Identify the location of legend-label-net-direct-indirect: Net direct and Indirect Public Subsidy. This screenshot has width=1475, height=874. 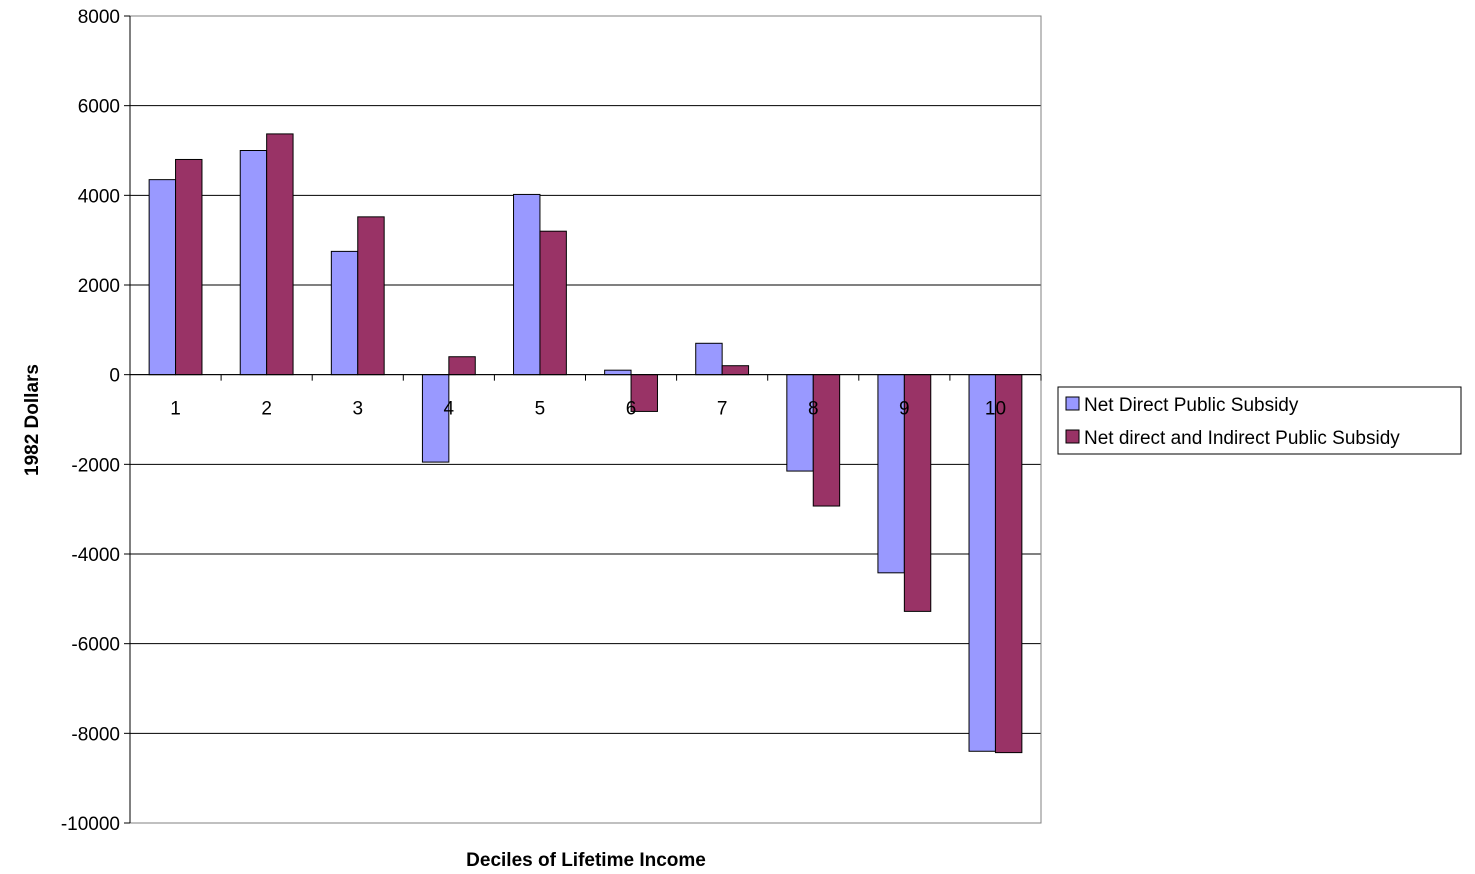
(1242, 438).